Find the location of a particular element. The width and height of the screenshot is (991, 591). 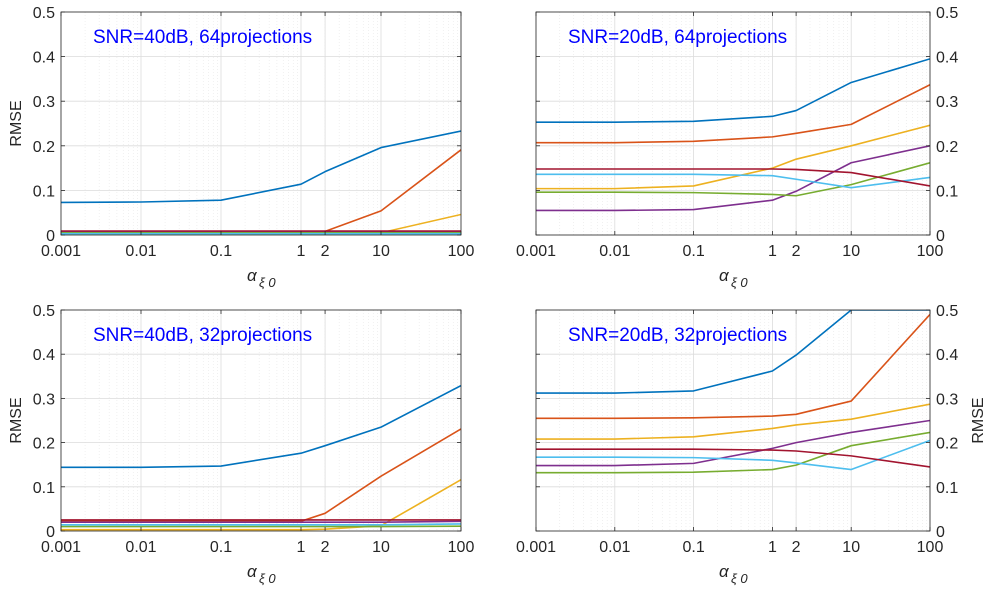

plot-area is located at coordinates (733, 420).